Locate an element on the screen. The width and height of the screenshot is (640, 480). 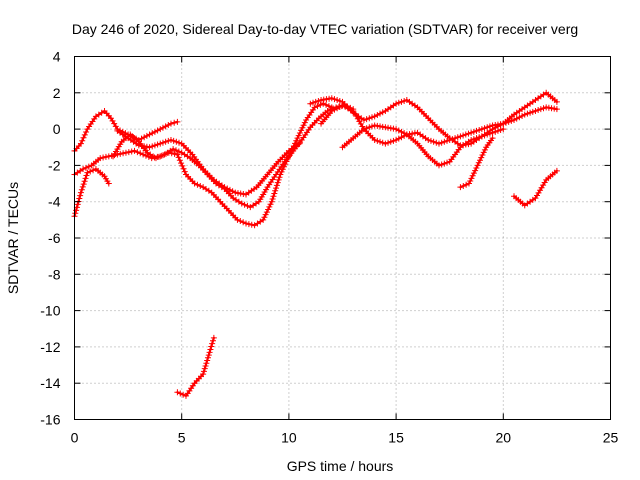
x-tick-label: 15 is located at coordinates (396, 438).